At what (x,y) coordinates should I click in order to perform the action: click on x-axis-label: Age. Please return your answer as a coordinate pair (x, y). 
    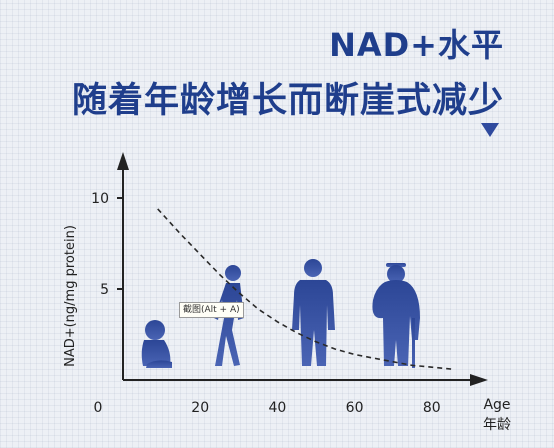
    Looking at the image, I should click on (496, 405).